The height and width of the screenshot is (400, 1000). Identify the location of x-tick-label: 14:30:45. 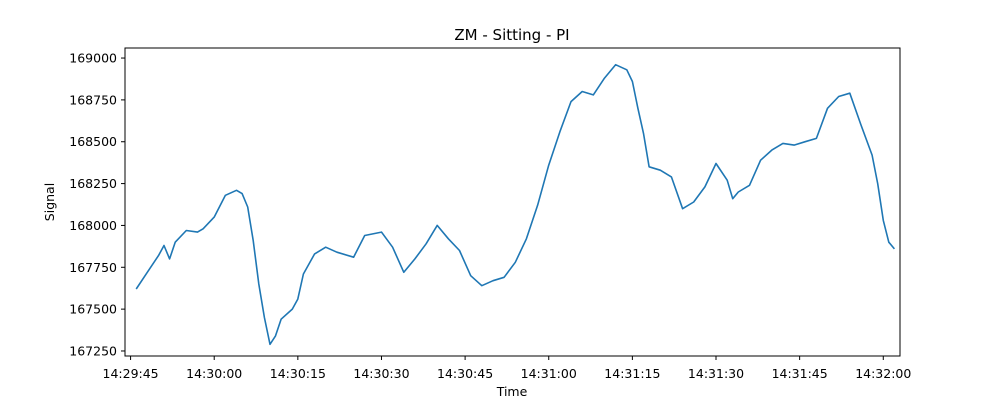
(465, 373).